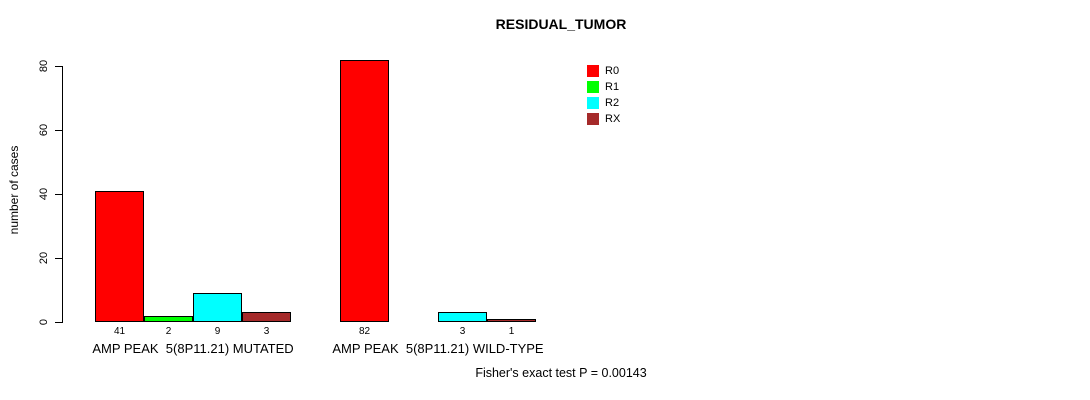 Image resolution: width=1090 pixels, height=400 pixels. What do you see at coordinates (44, 130) in the screenshot?
I see `y-axis-tick-label: 60` at bounding box center [44, 130].